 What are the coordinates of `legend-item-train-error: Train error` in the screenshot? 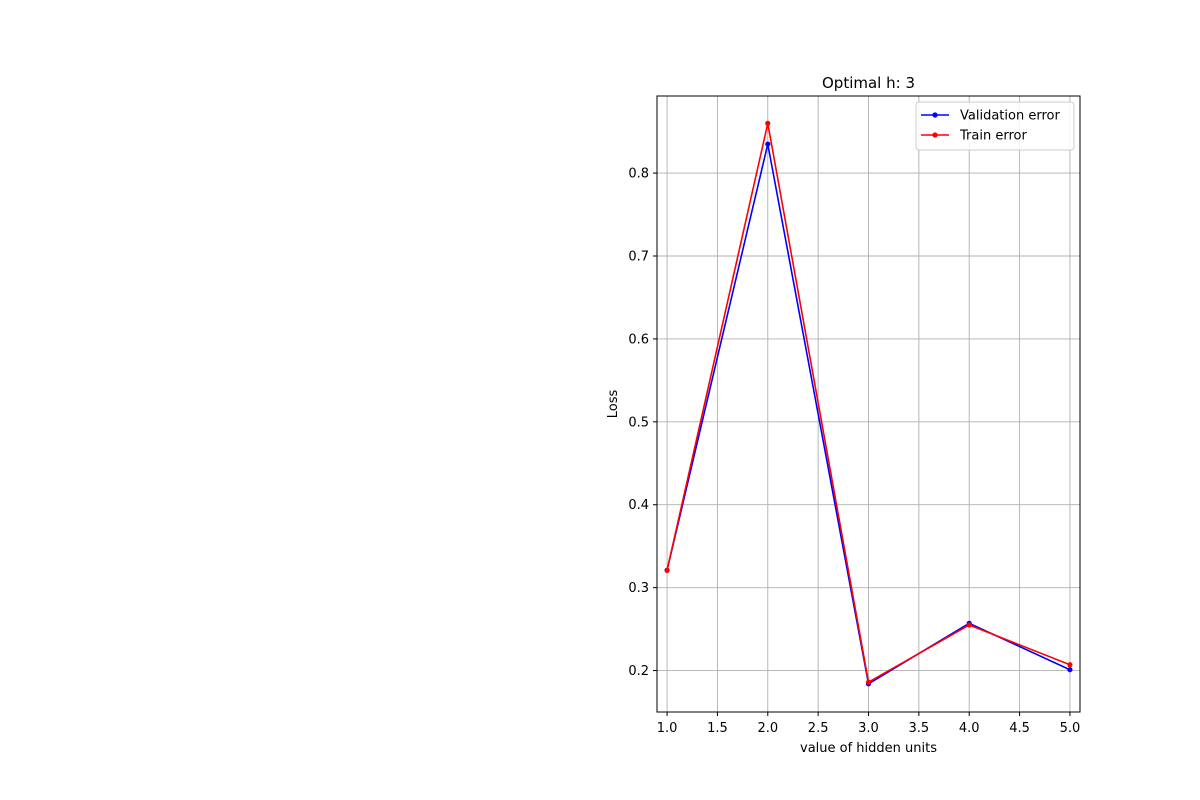 It's located at (974, 136).